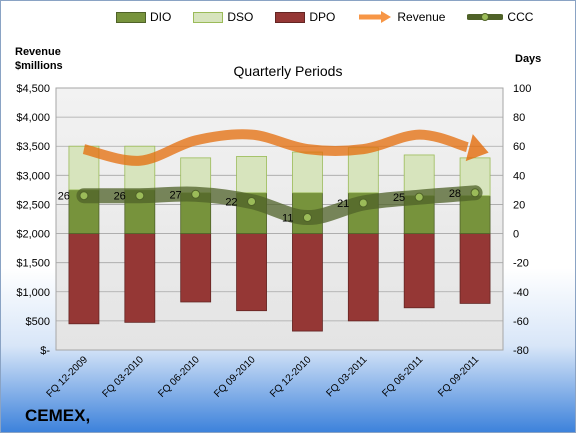  I want to click on right-tick-label: 0, so click(516, 235).